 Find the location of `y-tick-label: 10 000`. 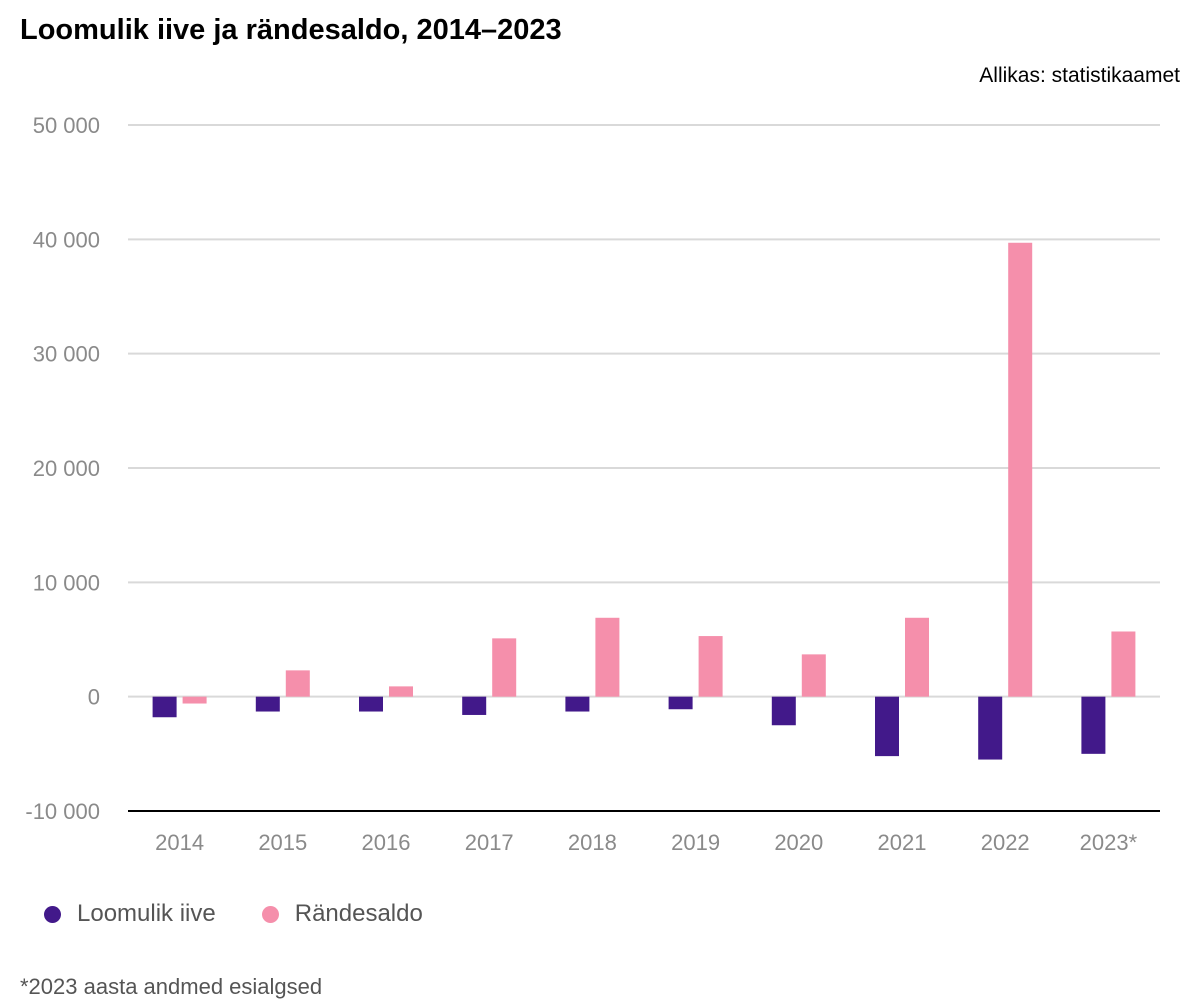

y-tick-label: 10 000 is located at coordinates (66, 582).